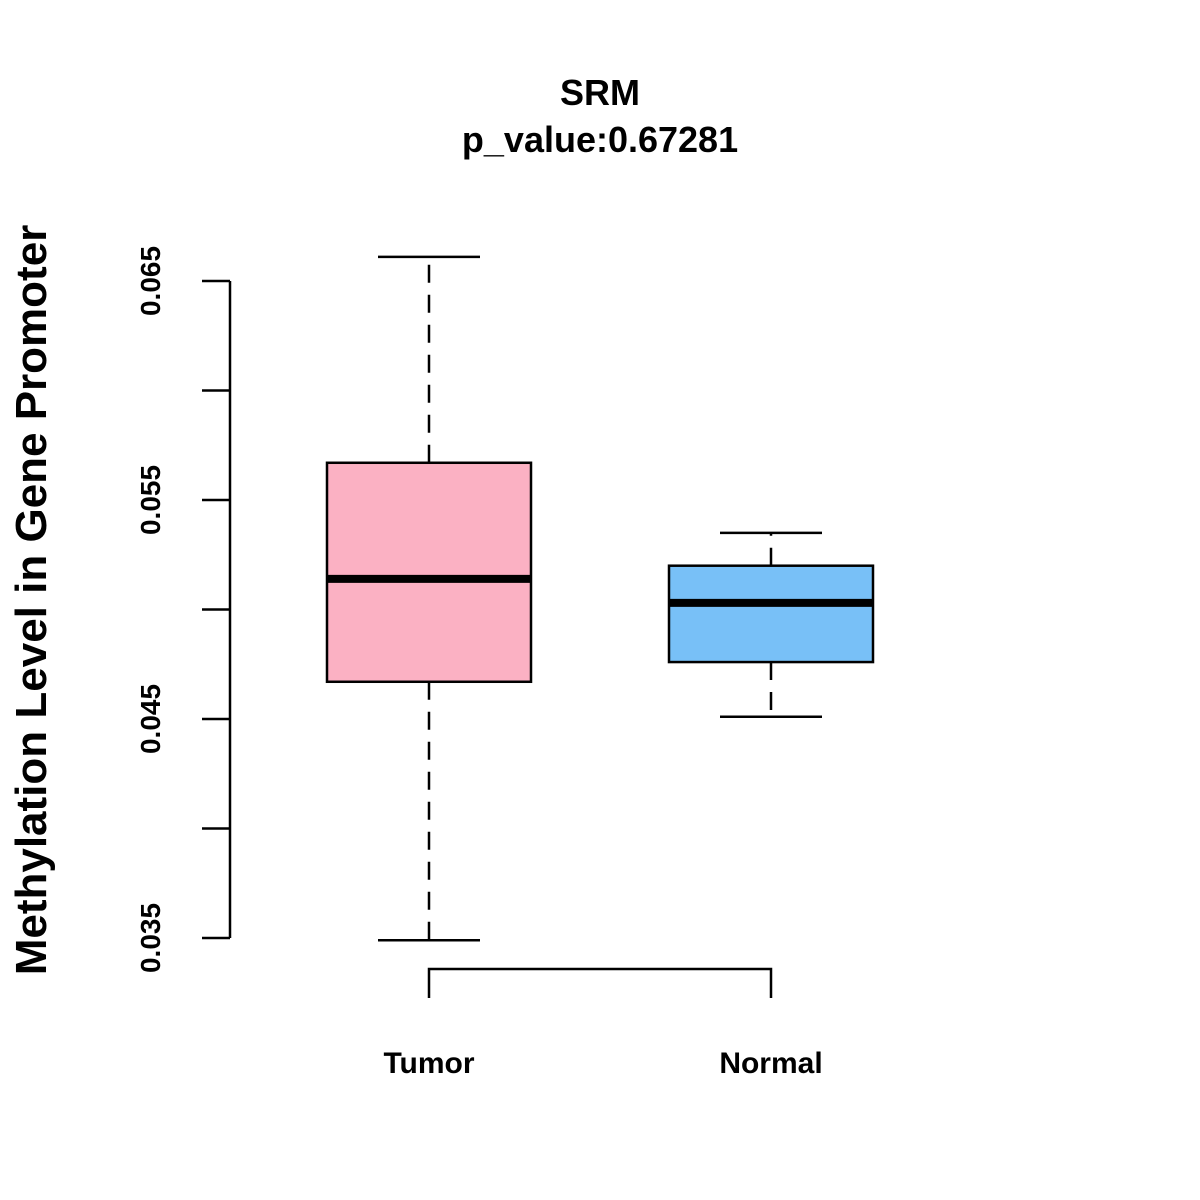 The image size is (1200, 1200). What do you see at coordinates (770, 1063) in the screenshot?
I see `category-label-normal: Normal` at bounding box center [770, 1063].